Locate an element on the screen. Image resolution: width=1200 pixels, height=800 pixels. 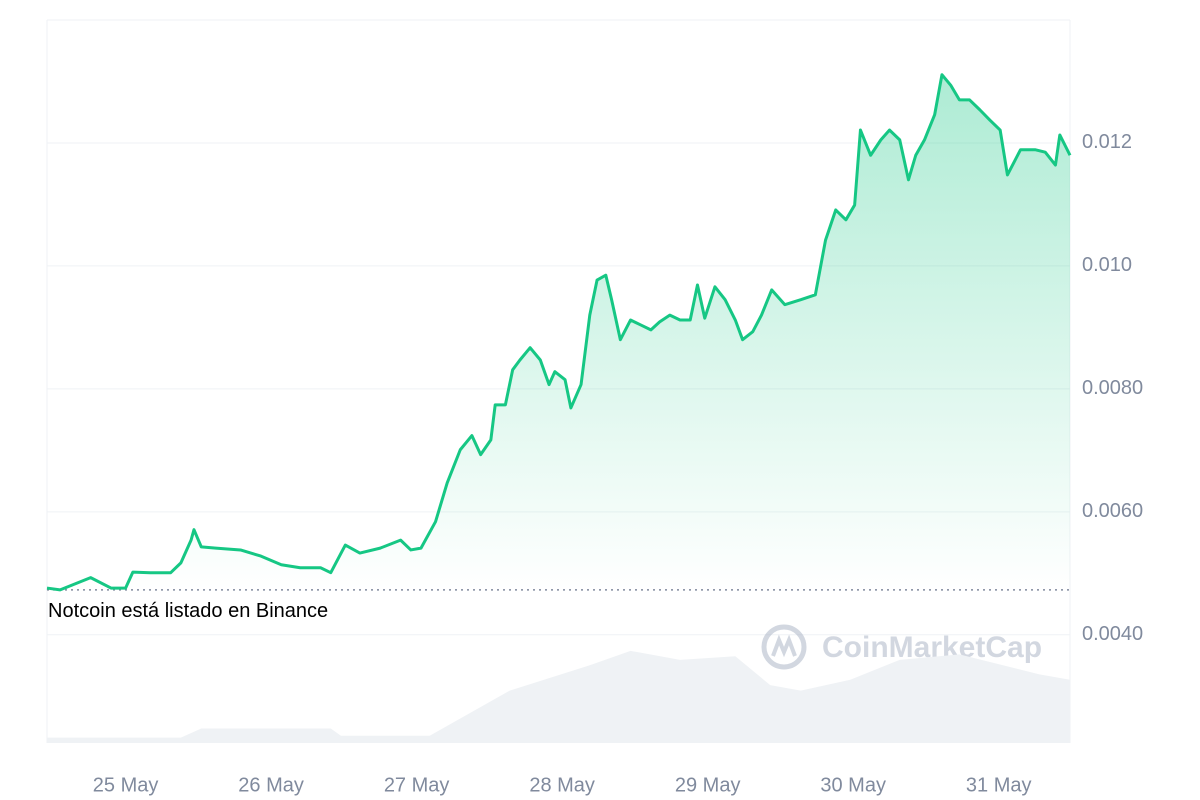
x-tick-label: 26 May is located at coordinates (271, 785).